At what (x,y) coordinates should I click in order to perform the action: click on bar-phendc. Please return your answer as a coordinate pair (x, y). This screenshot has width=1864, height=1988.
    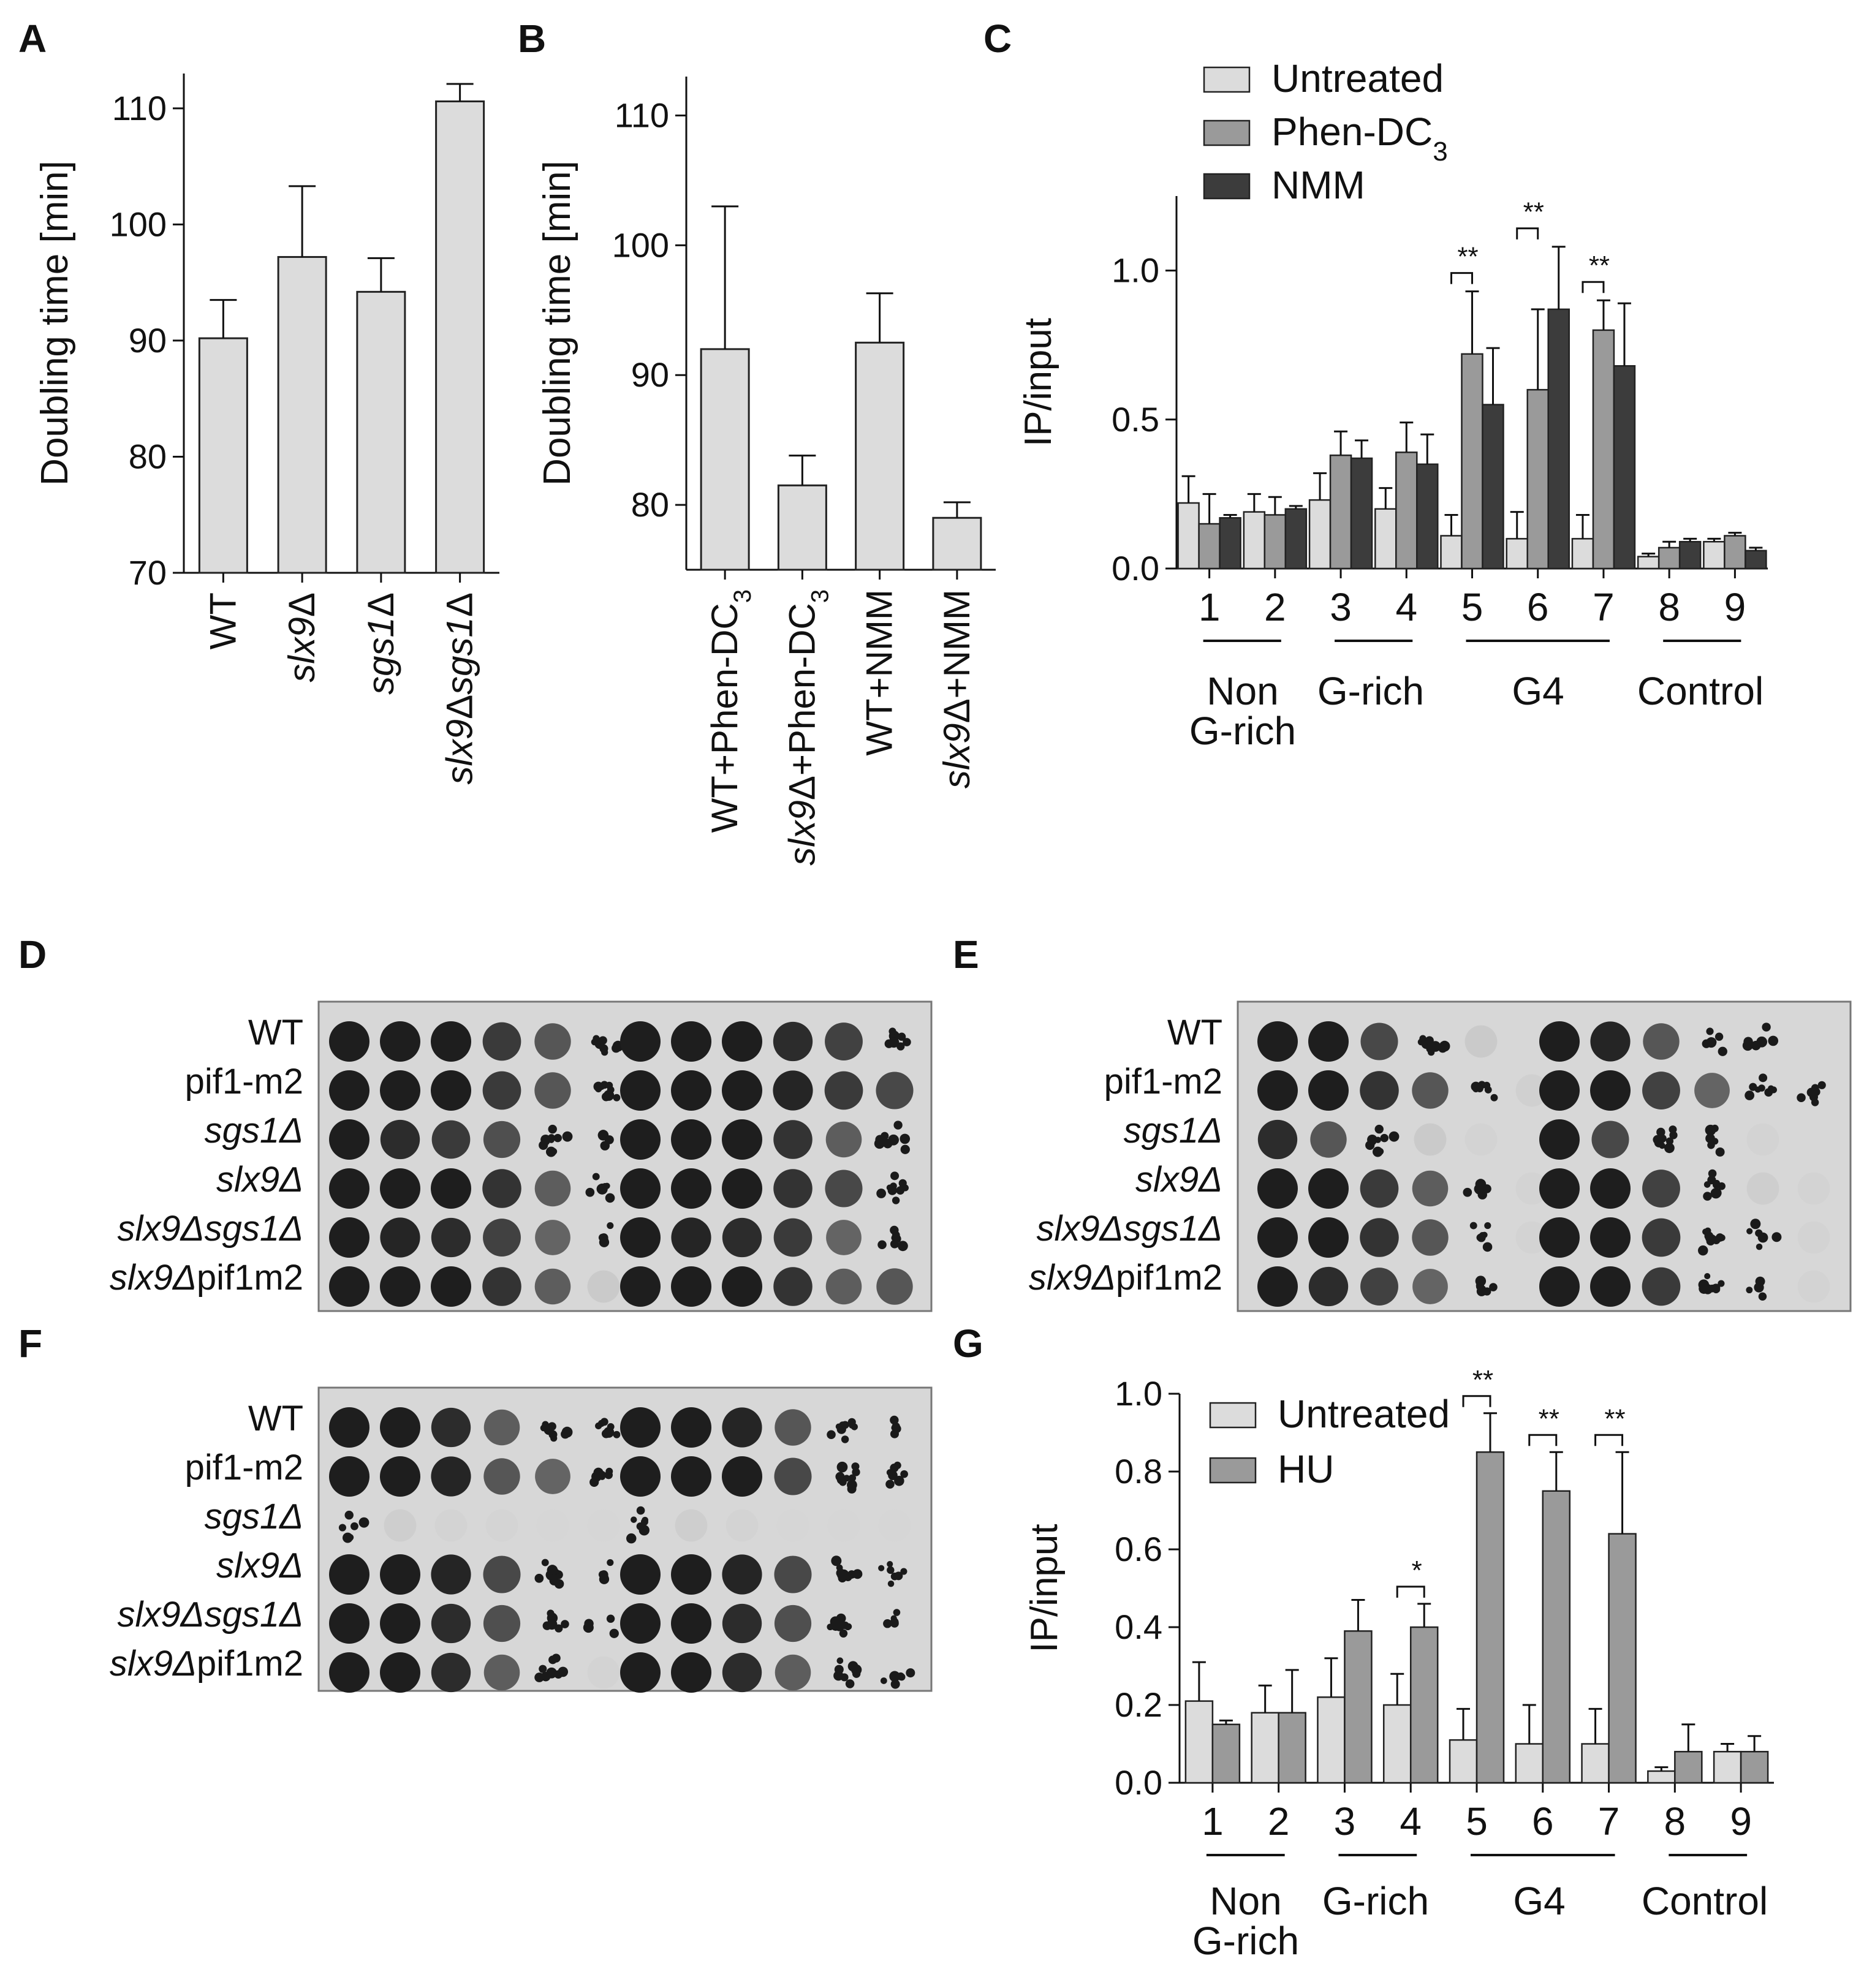
    Looking at the image, I should click on (1406, 511).